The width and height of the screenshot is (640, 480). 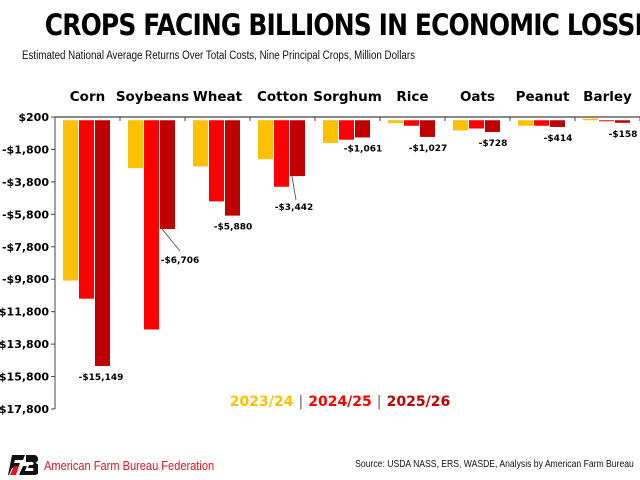 I want to click on bar-2024-25-rice, so click(x=411, y=123).